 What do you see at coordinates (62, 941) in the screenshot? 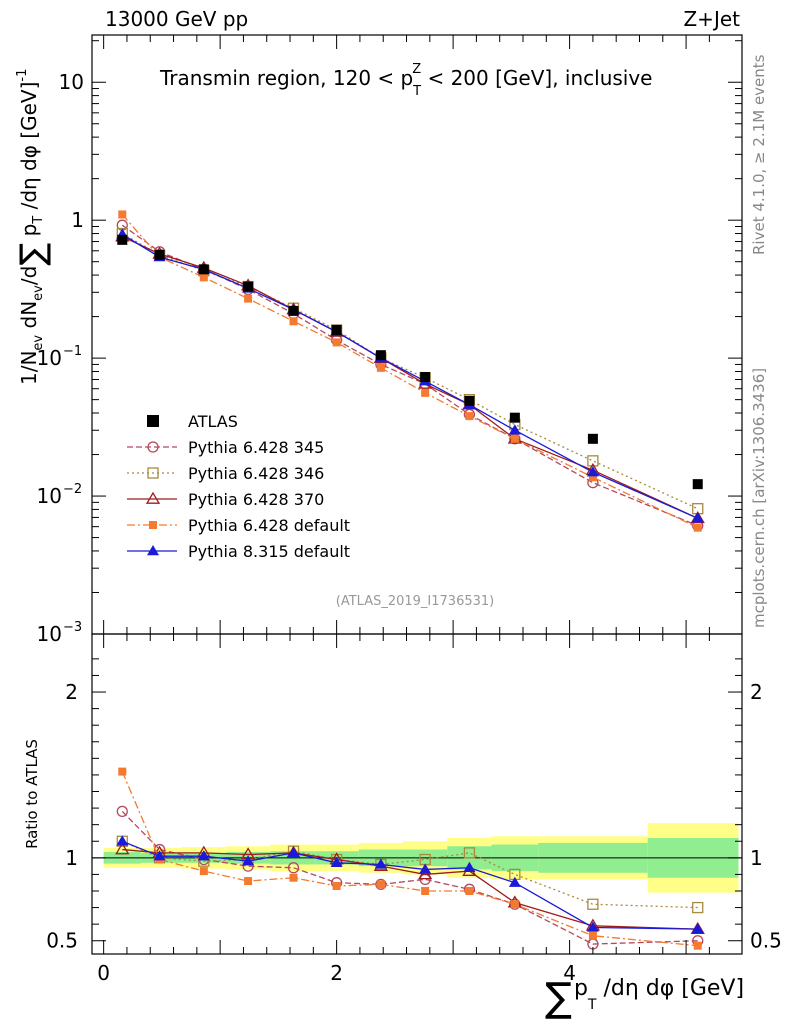
I see `ratio-y-tick-label: 0.5` at bounding box center [62, 941].